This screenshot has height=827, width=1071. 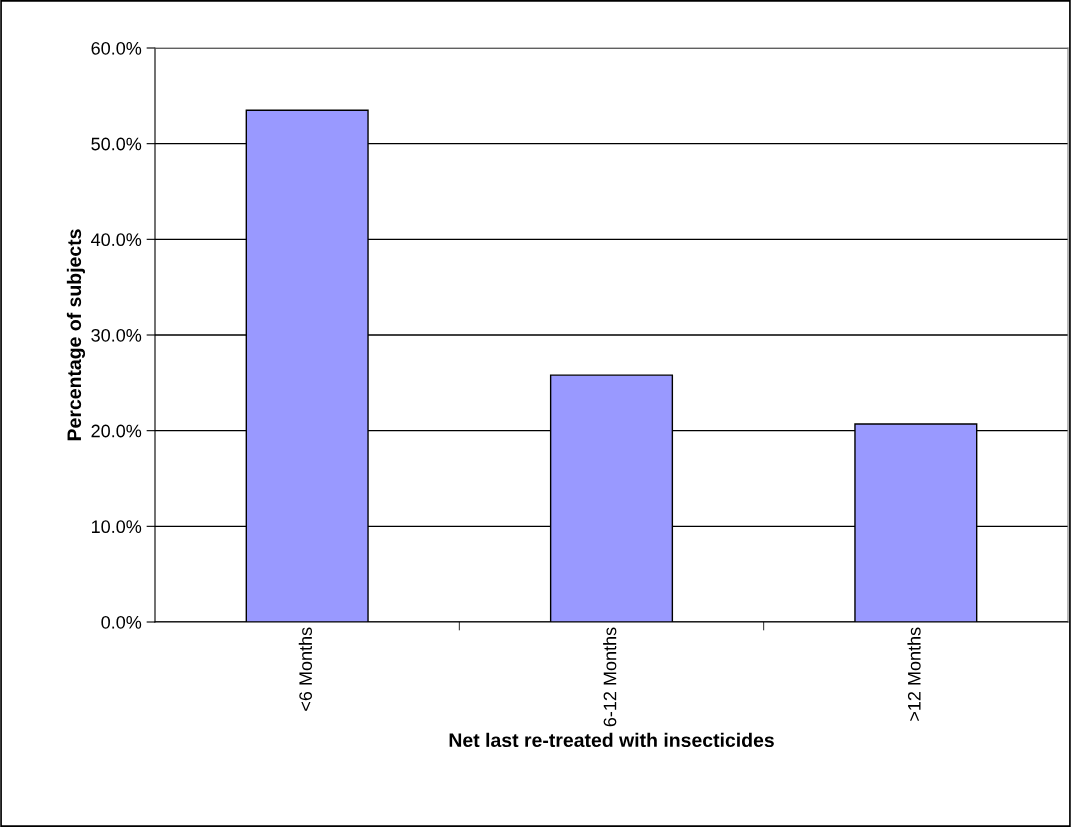 I want to click on y-tick-label: 20.0%, so click(x=116, y=431).